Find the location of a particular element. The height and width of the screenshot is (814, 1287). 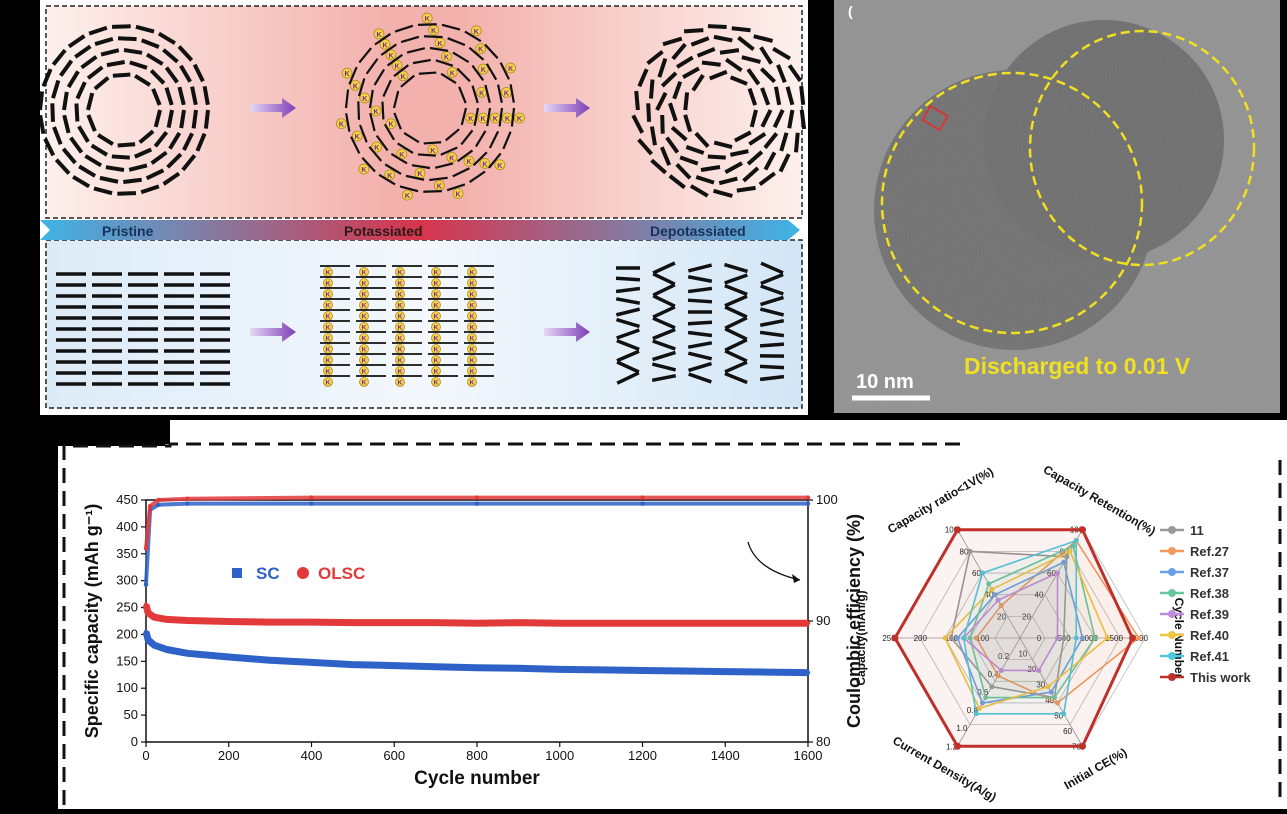

radar-legend-label: 11 is located at coordinates (1197, 530).